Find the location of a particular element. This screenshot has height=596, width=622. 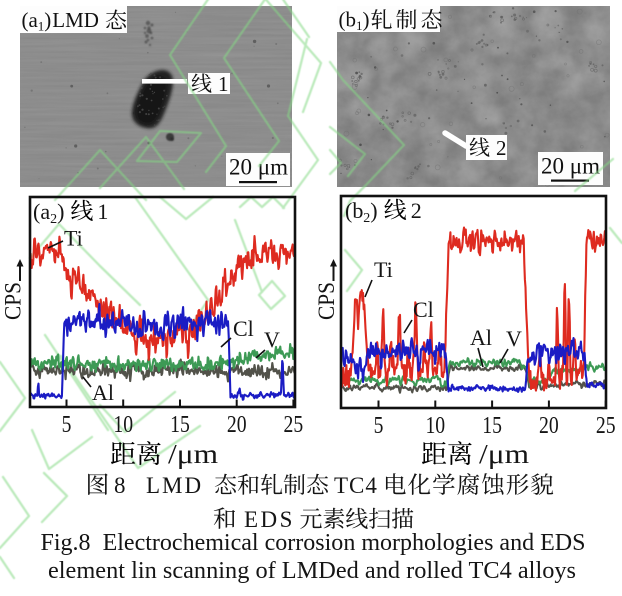

svg-text: 8 is located at coordinates (120, 485).